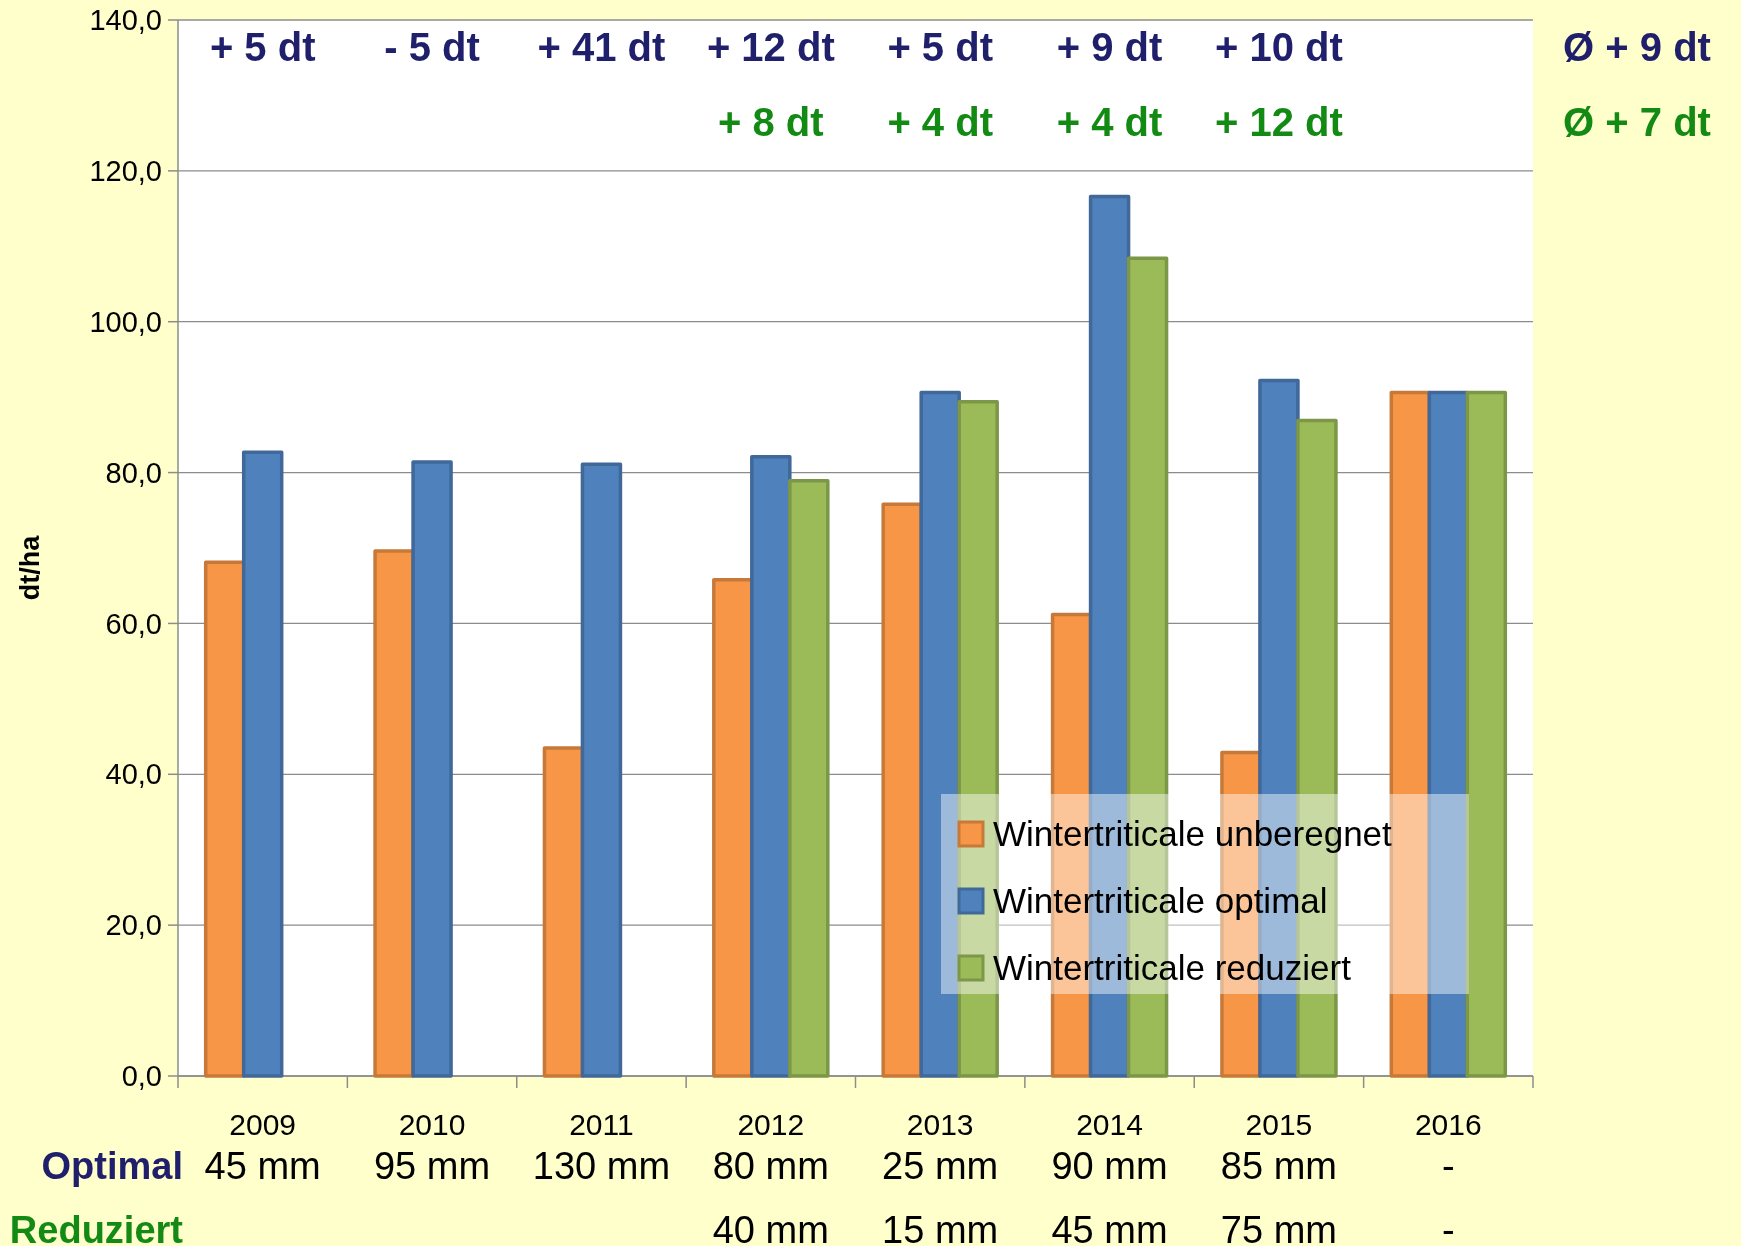 Image resolution: width=1741 pixels, height=1246 pixels. I want to click on text: 25 mm, so click(940, 1166).